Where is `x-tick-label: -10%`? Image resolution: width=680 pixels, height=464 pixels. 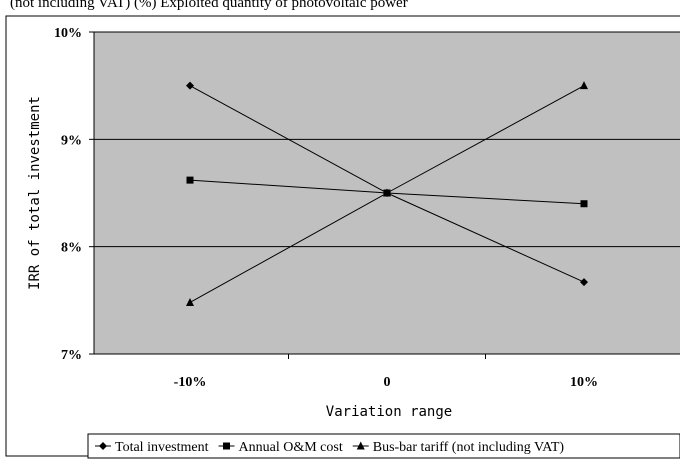 x-tick-label: -10% is located at coordinates (190, 382).